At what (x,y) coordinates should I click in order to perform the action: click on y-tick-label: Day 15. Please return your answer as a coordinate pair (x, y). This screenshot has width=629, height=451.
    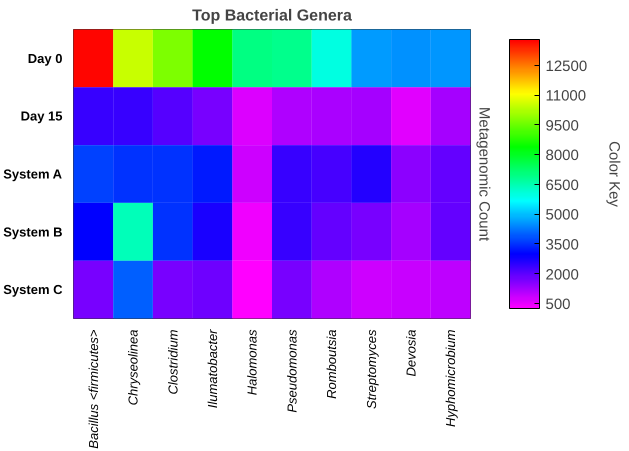
    Looking at the image, I should click on (41, 116).